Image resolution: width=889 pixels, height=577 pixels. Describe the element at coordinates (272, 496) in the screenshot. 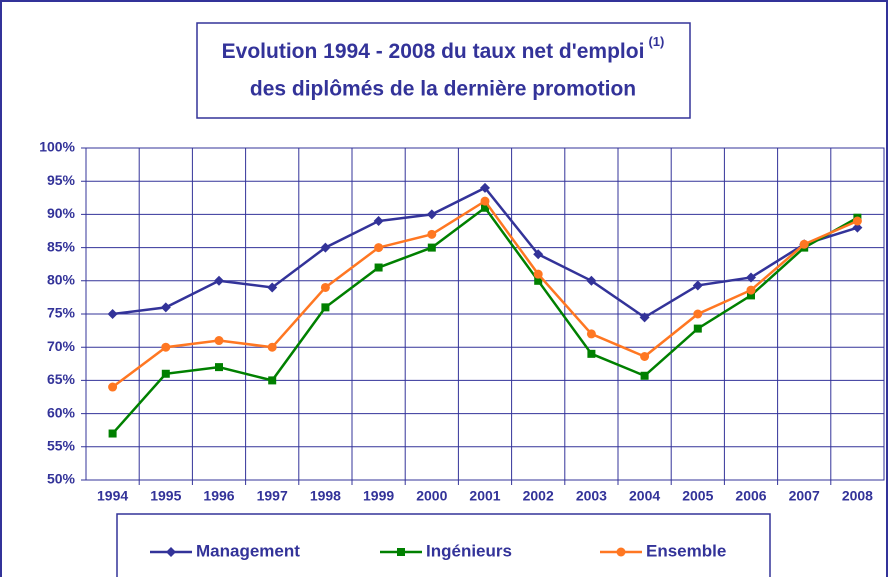

I see `x-tick-label: 1997` at that location.